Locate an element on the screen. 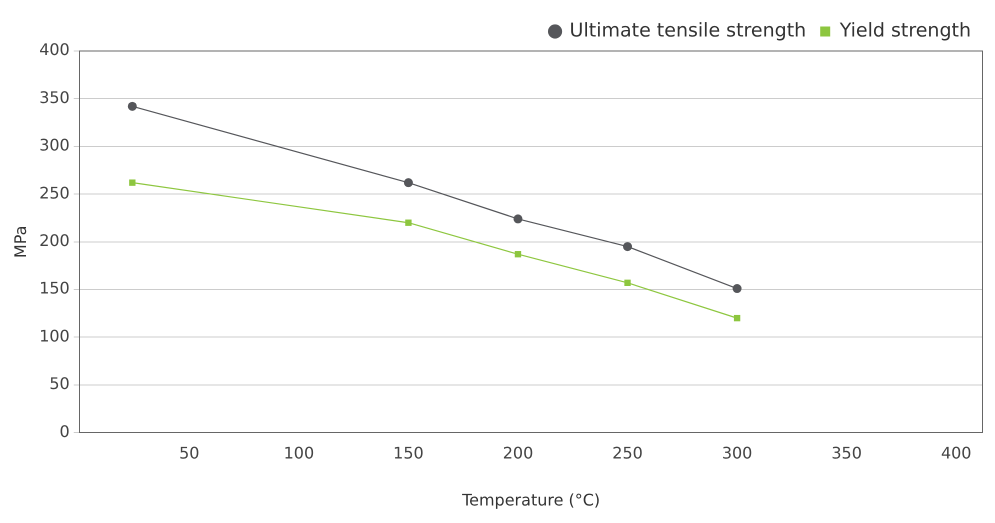 The height and width of the screenshot is (523, 995). x-tick-label: 400 is located at coordinates (956, 452).